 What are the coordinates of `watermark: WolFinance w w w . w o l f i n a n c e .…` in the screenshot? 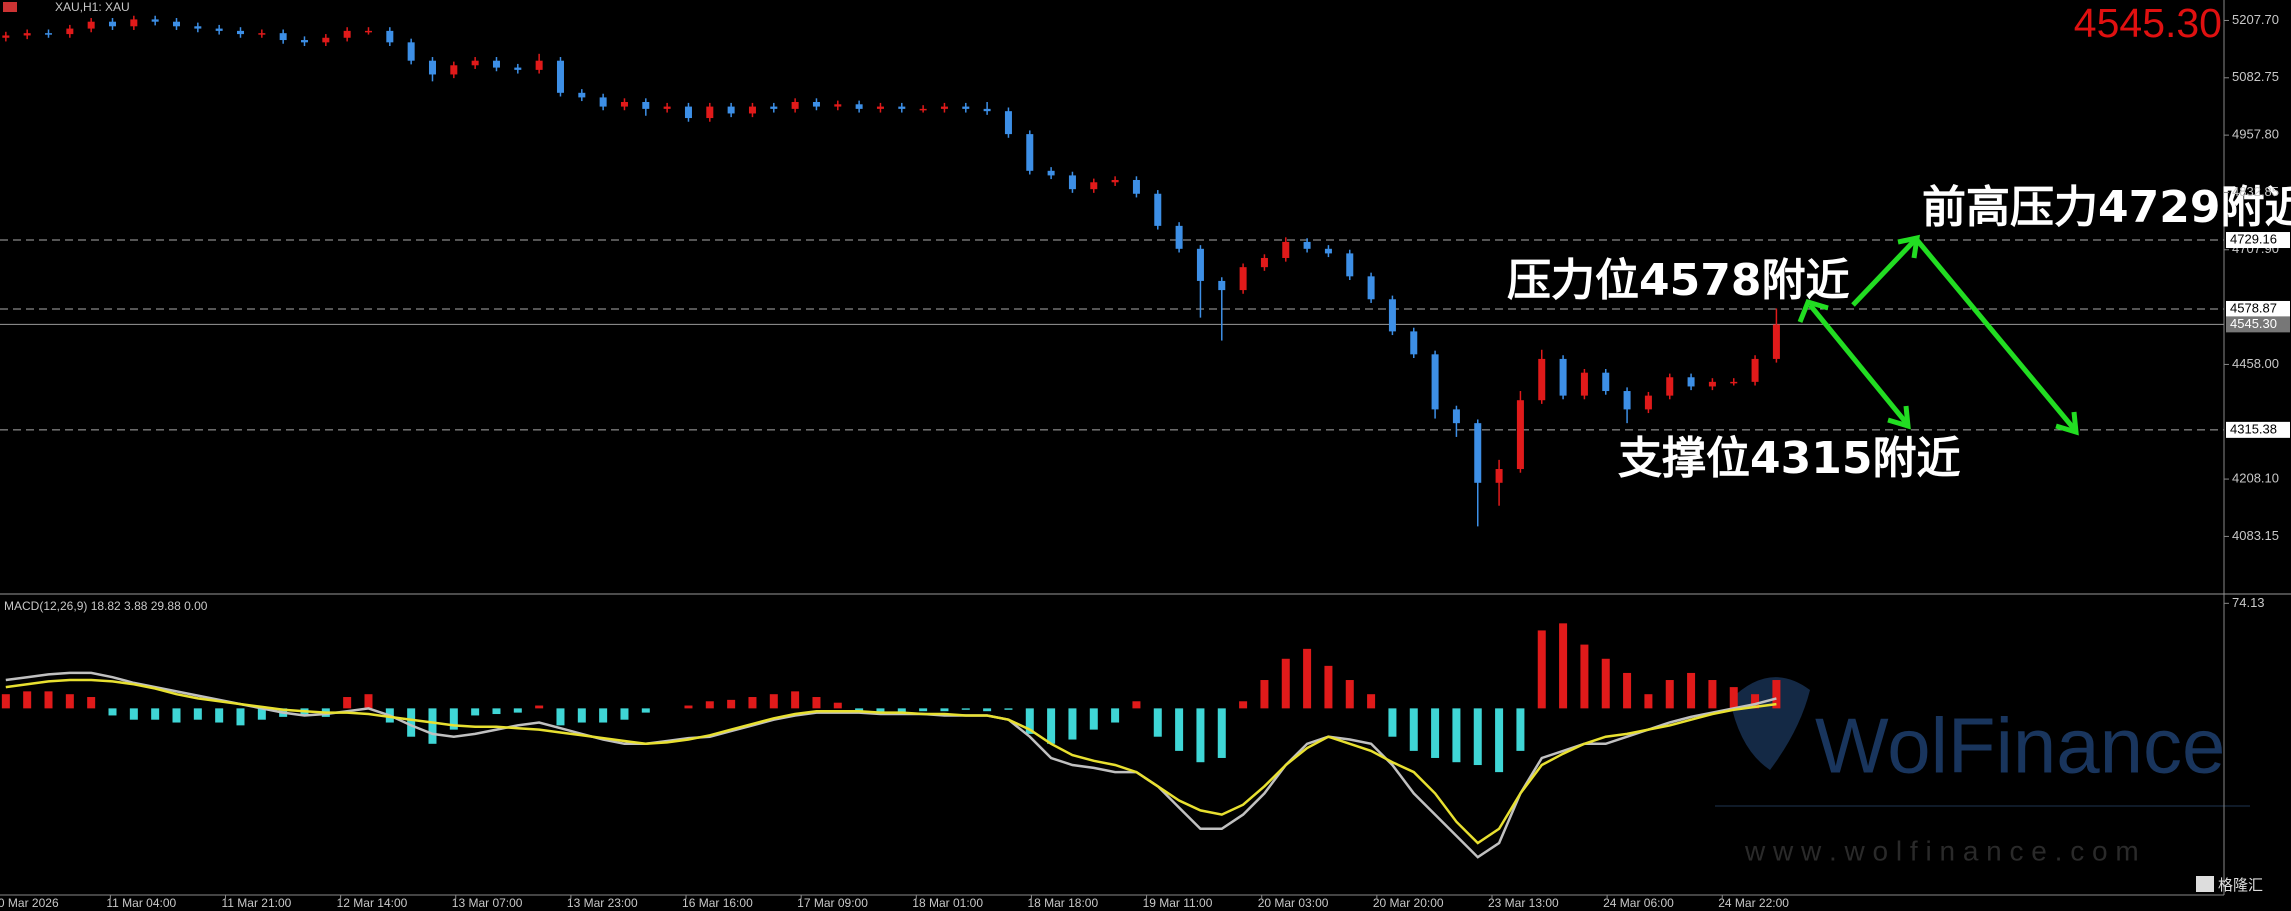 It's located at (1982, 771).